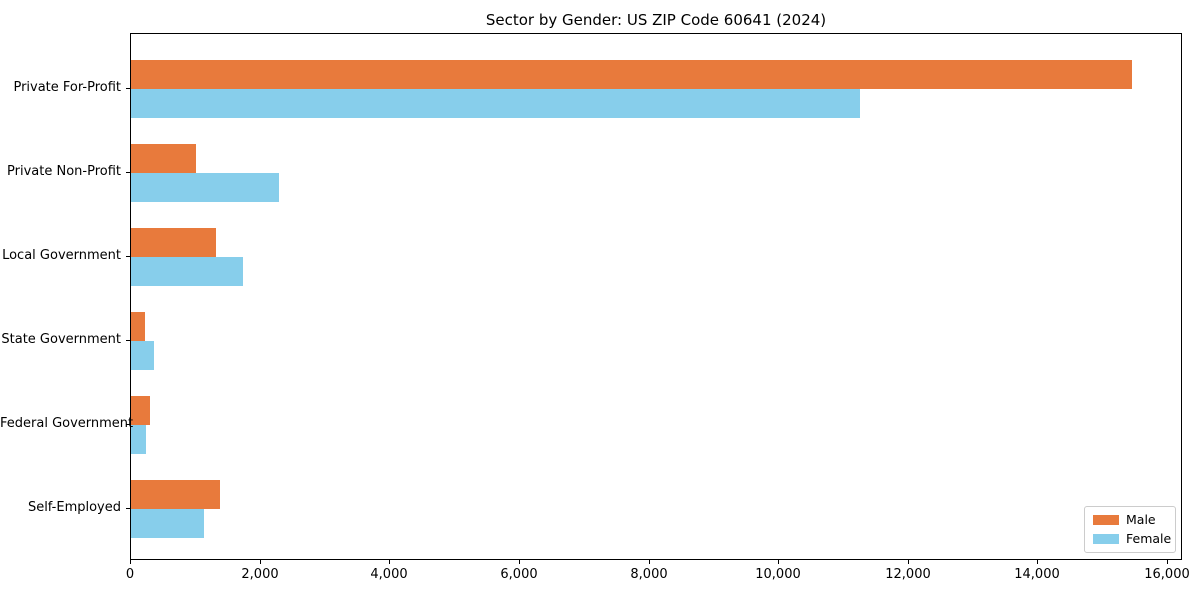  Describe the element at coordinates (495, 103) in the screenshot. I see `bar-female-private-for-profit` at that location.